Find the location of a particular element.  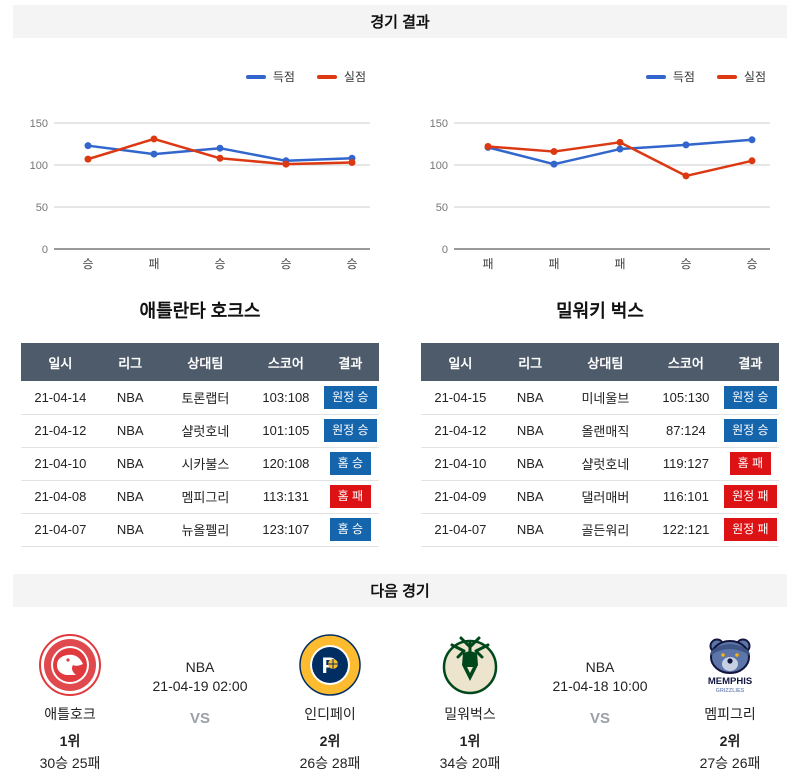

results-section-title: 경기 결과 is located at coordinates (400, 22).